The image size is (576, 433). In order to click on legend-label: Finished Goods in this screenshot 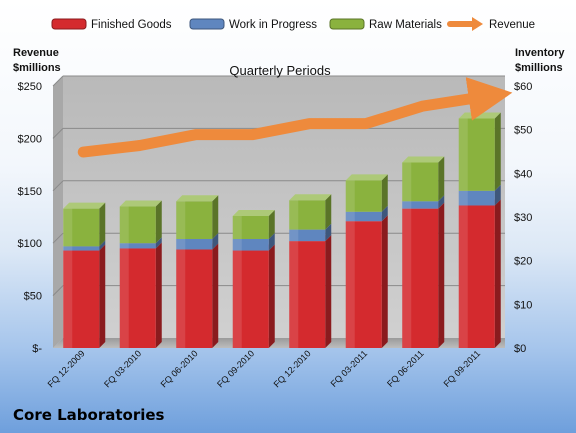, I will do `click(131, 25)`.